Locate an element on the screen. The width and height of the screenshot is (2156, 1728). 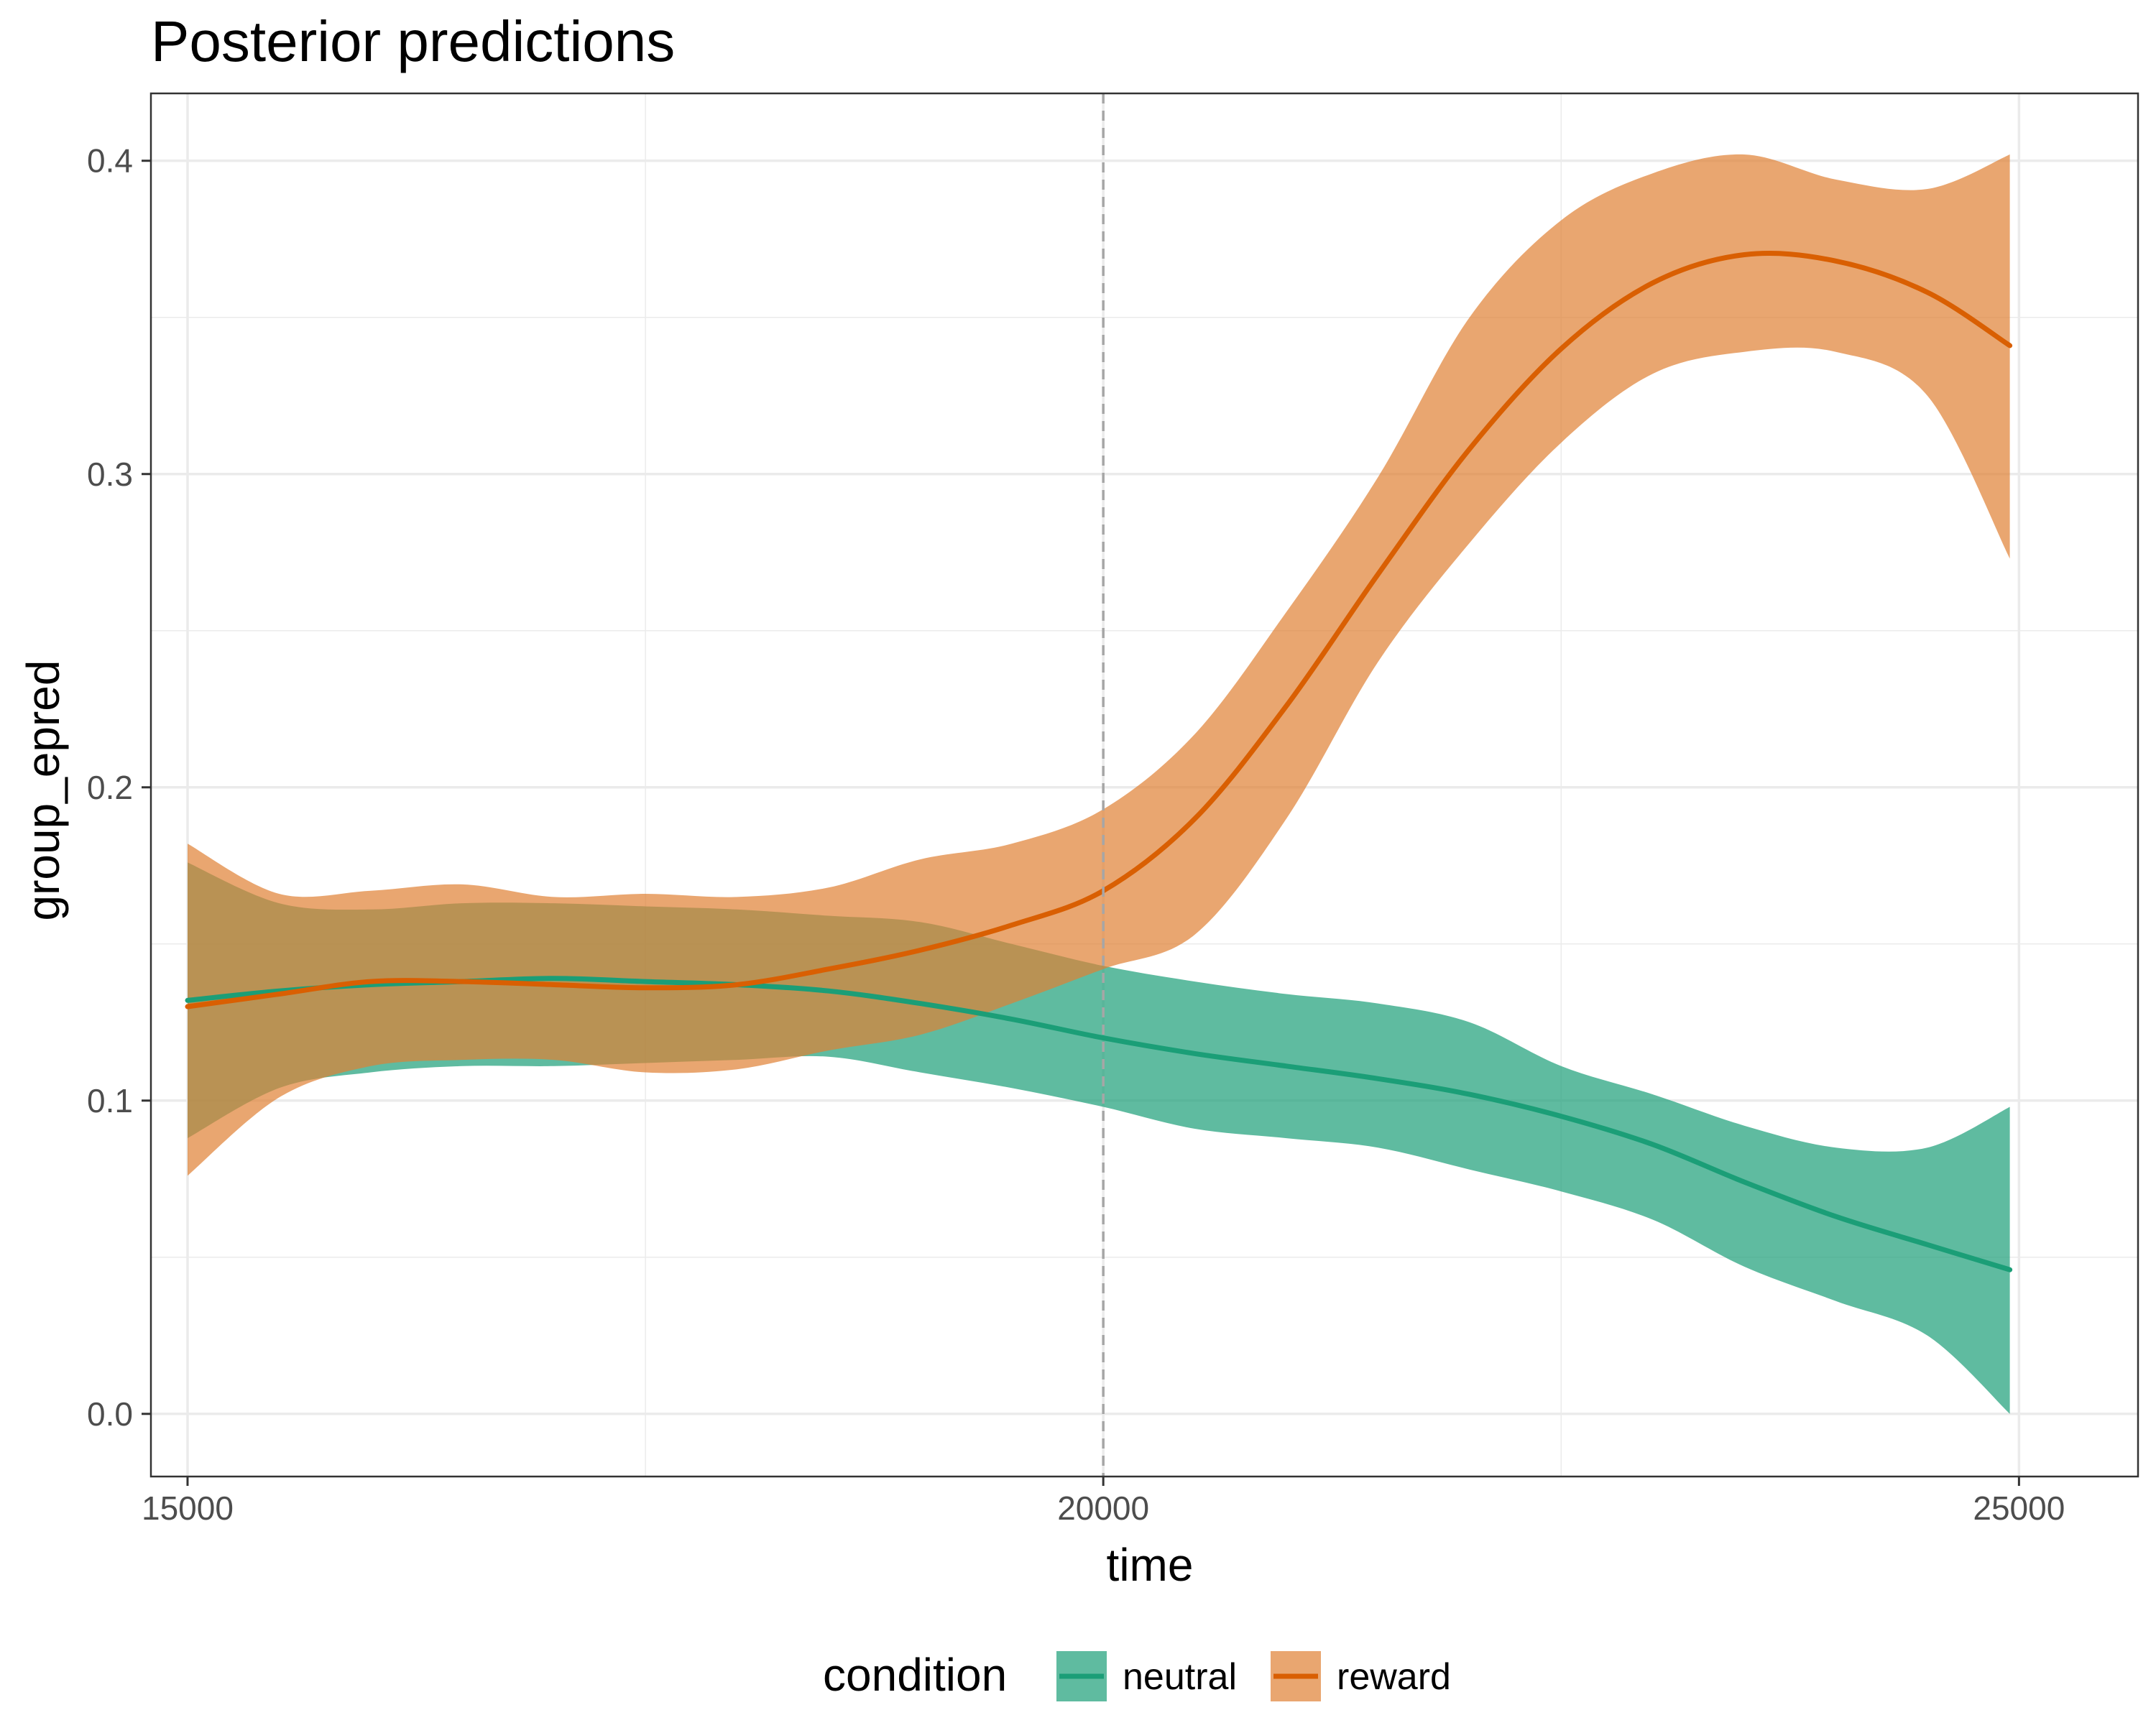
legend: condition neutral reward is located at coordinates (1137, 1675).